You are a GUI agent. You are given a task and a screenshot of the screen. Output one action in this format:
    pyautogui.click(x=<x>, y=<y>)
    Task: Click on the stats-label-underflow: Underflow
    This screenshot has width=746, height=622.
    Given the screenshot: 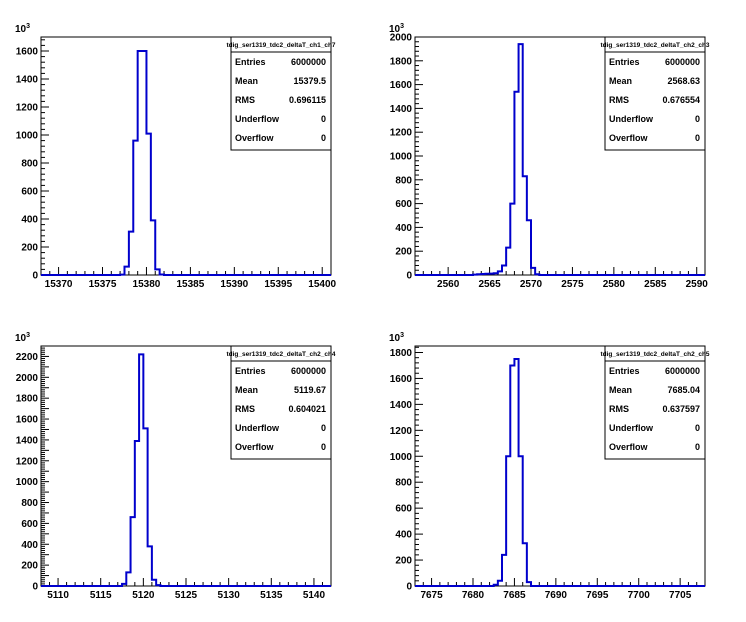 What is the action you would take?
    pyautogui.click(x=257, y=428)
    